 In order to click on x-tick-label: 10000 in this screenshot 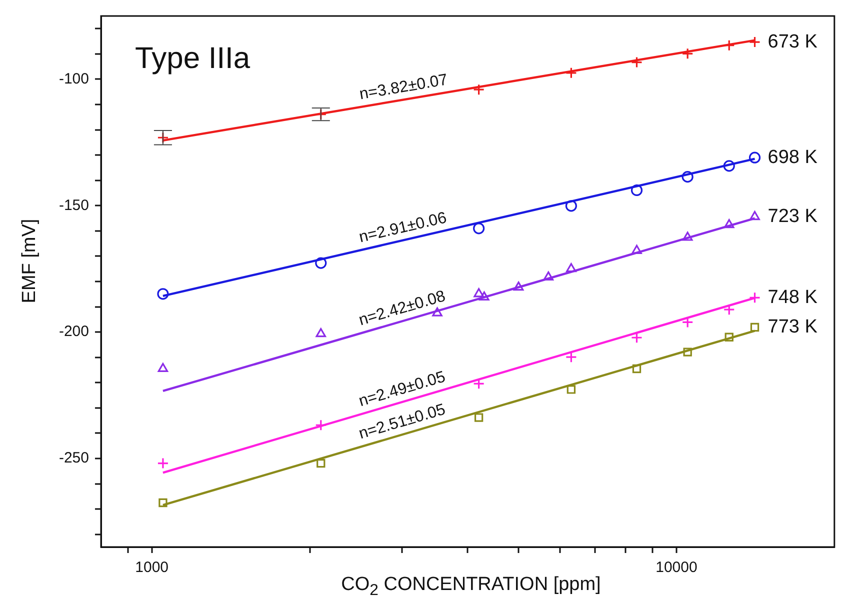, I will do `click(677, 567)`.